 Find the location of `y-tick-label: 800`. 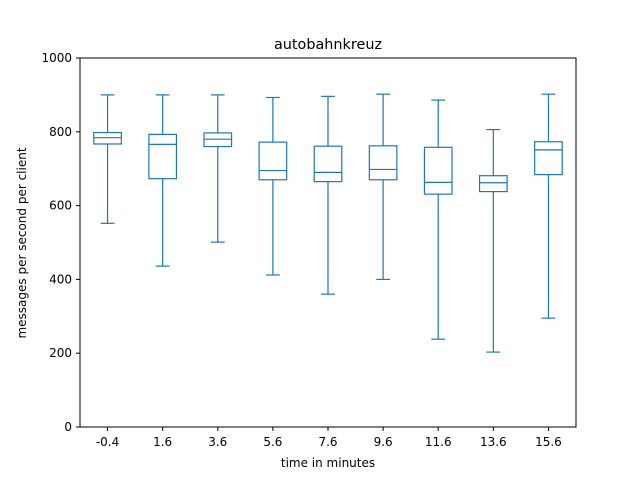

y-tick-label: 800 is located at coordinates (60, 132).